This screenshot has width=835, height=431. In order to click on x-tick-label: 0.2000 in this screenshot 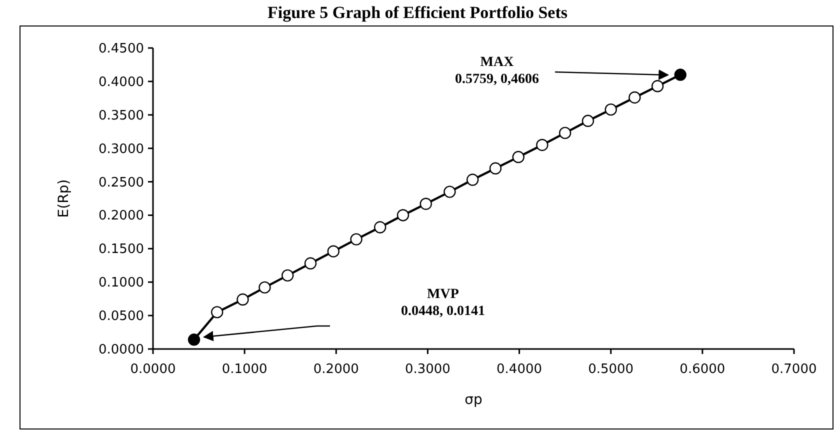, I will do `click(336, 369)`.